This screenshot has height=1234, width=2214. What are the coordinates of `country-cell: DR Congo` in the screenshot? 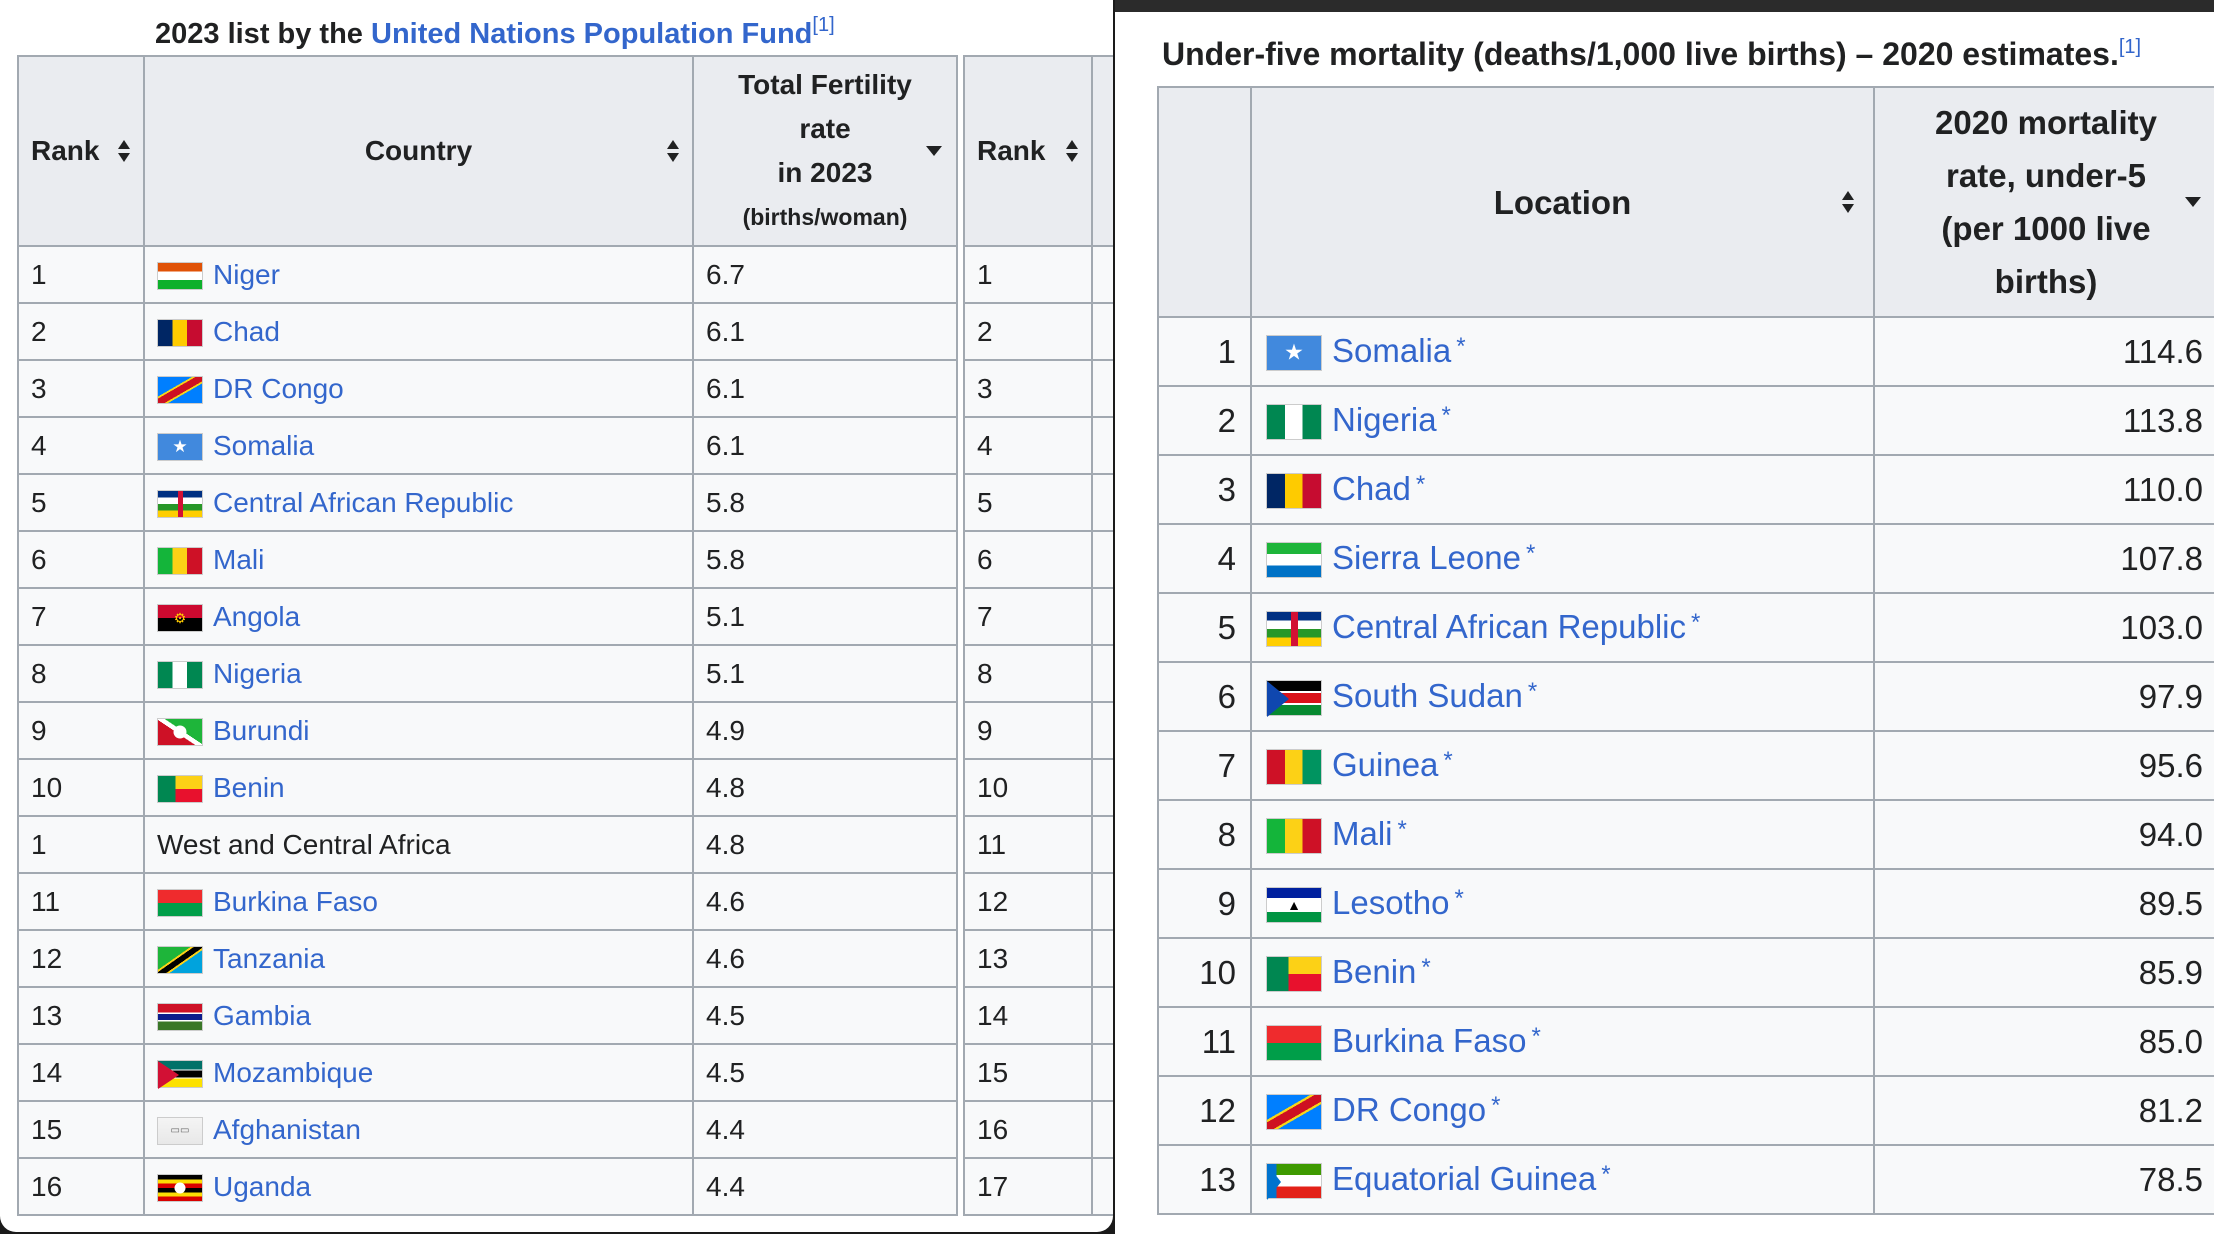 It's located at (418, 388).